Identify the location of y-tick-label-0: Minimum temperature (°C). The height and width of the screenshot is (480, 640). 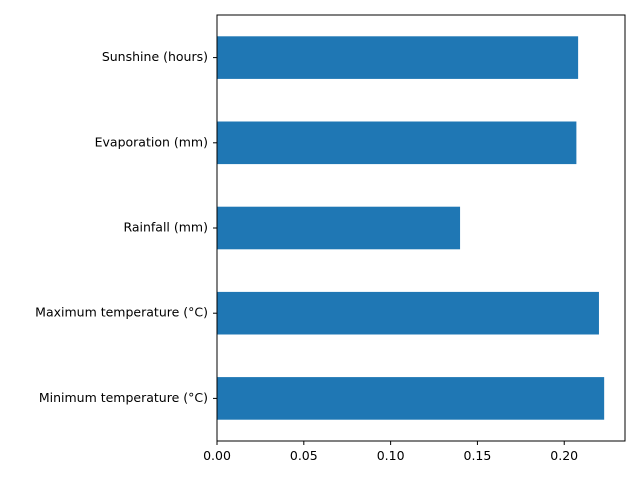
(123, 397).